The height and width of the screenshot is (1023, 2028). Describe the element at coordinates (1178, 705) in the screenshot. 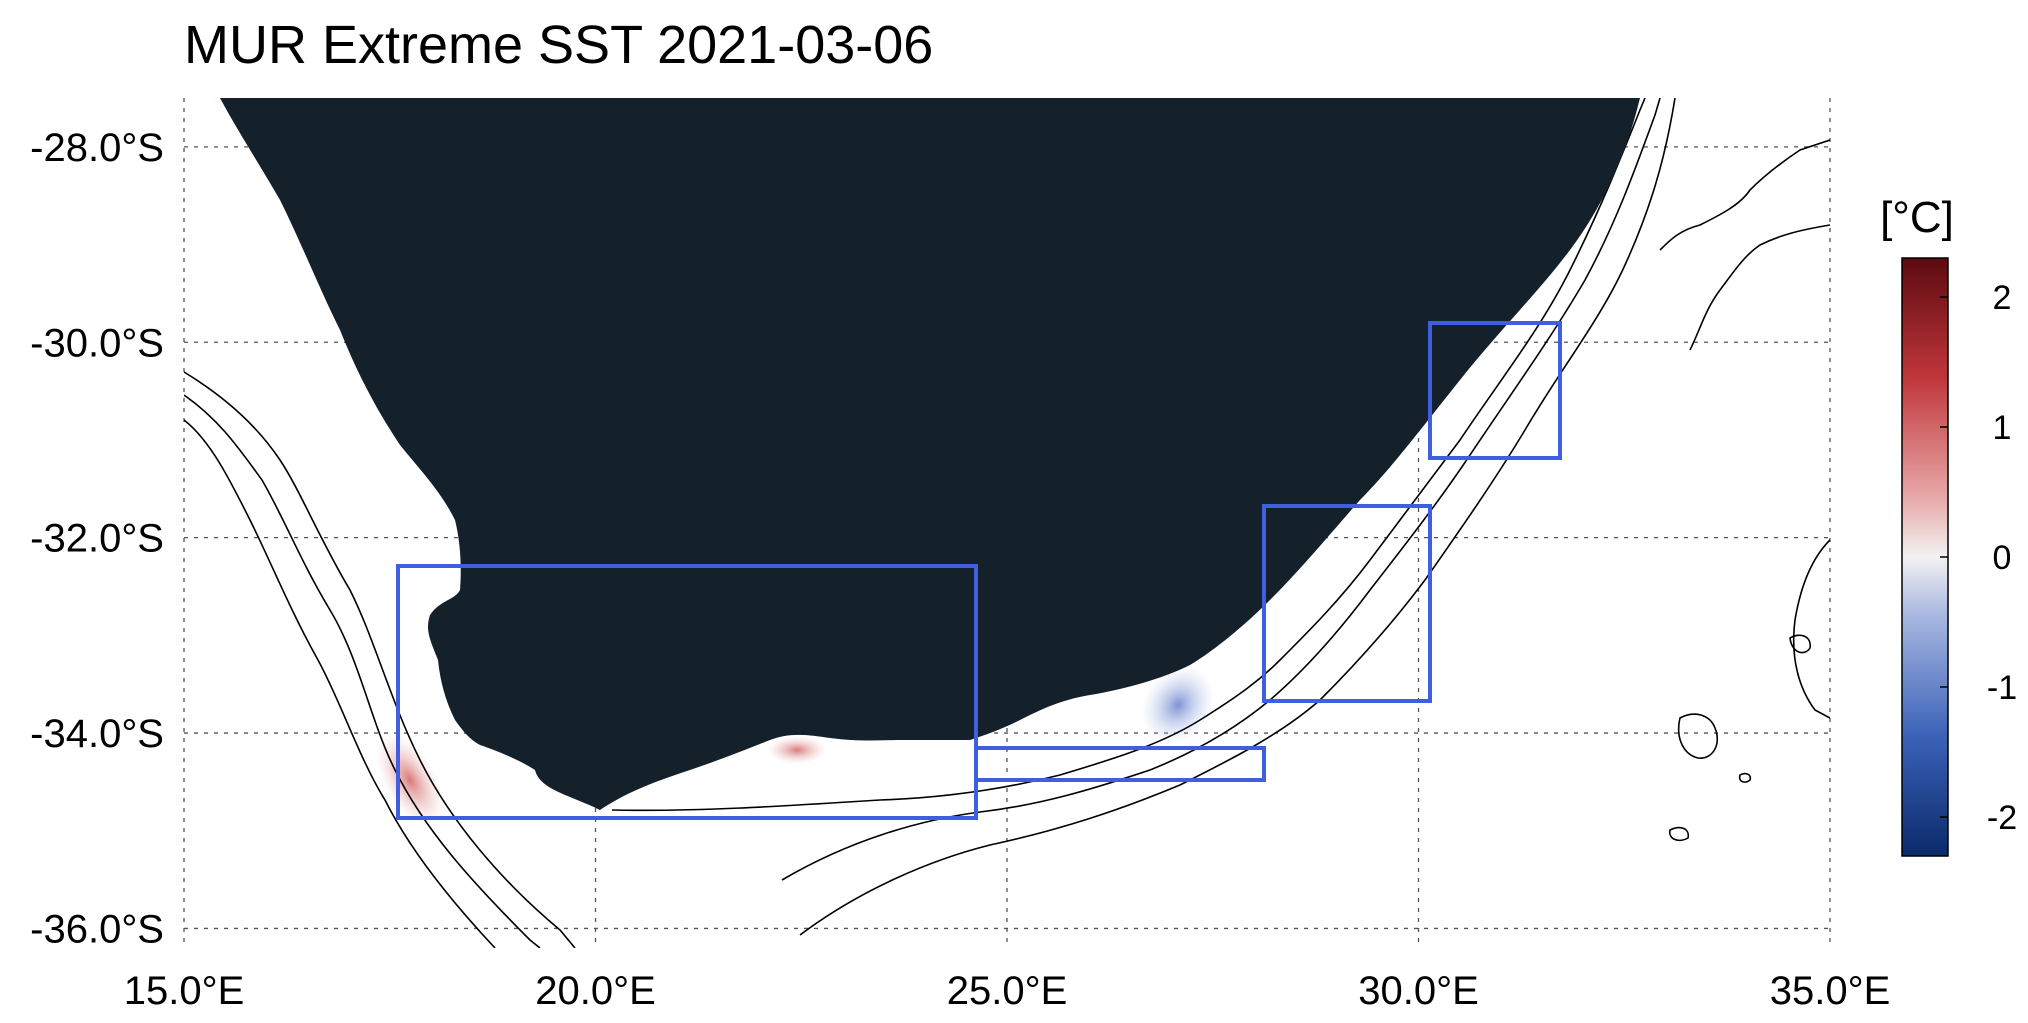

I see `cold-anomaly-east-coast` at that location.